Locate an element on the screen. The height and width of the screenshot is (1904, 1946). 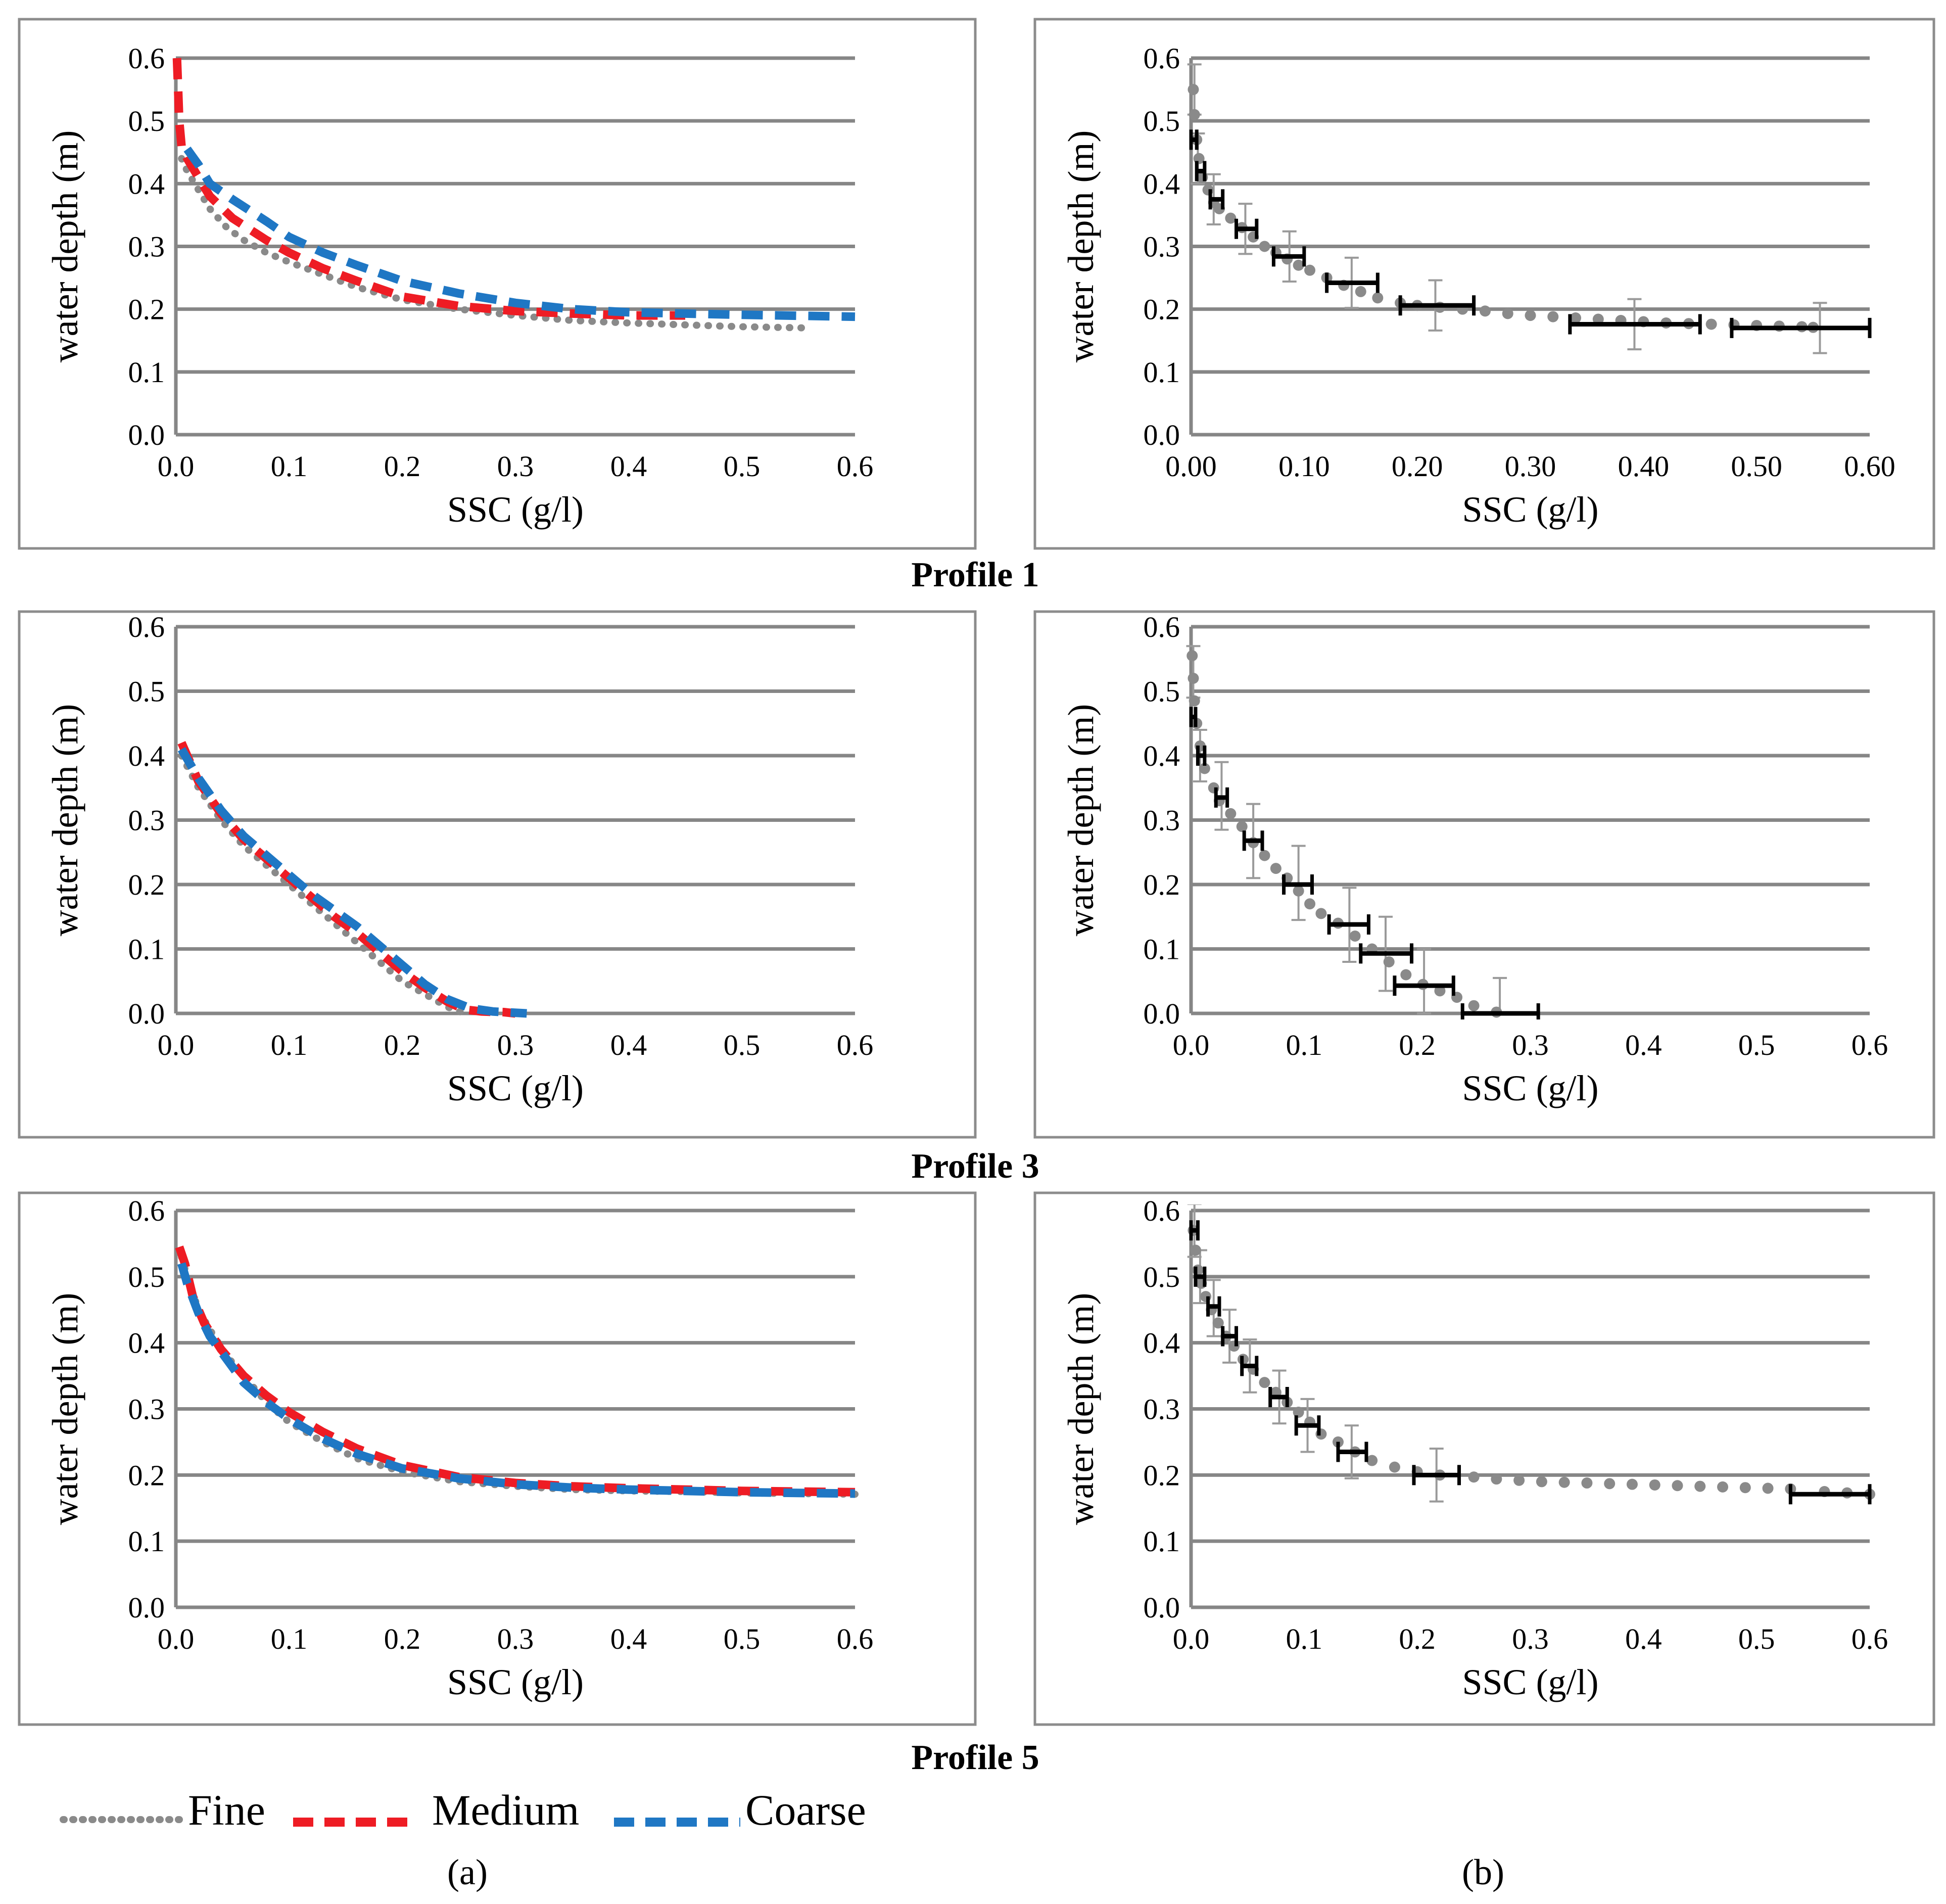
series-fine-line is located at coordinates (496, 243).